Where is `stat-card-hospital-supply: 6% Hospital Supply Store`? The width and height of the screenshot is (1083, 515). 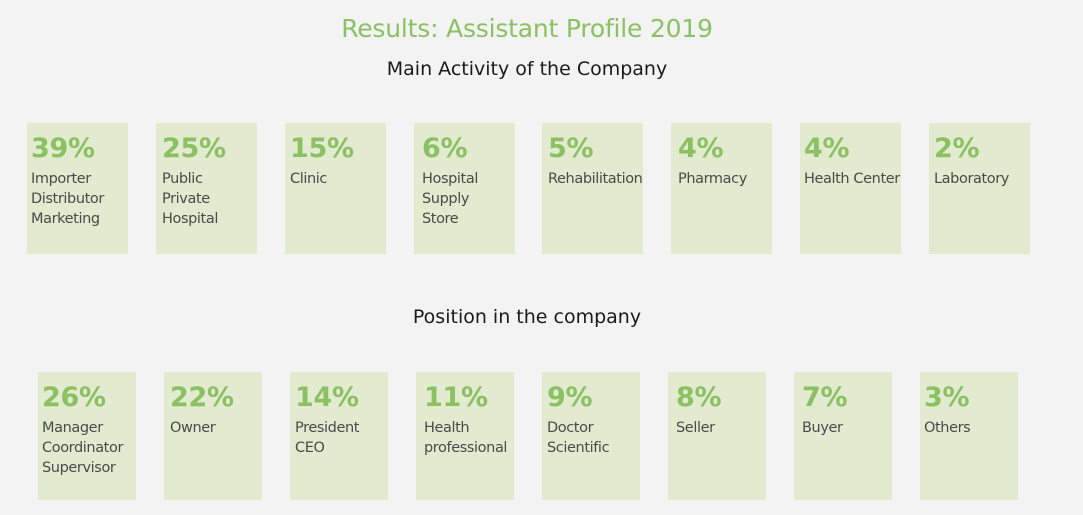
stat-card-hospital-supply: 6% Hospital Supply Store is located at coordinates (464, 188).